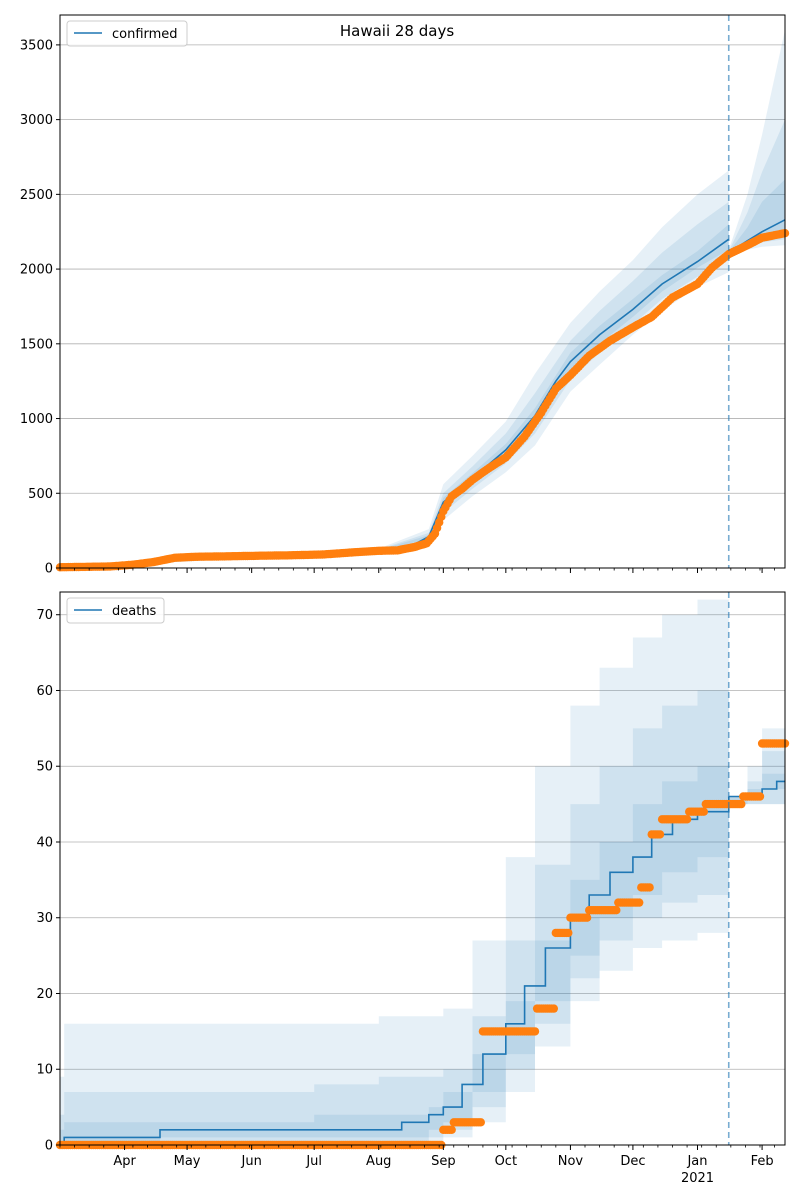 The width and height of the screenshot is (800, 1200). I want to click on y-tick-label: 70, so click(44, 615).